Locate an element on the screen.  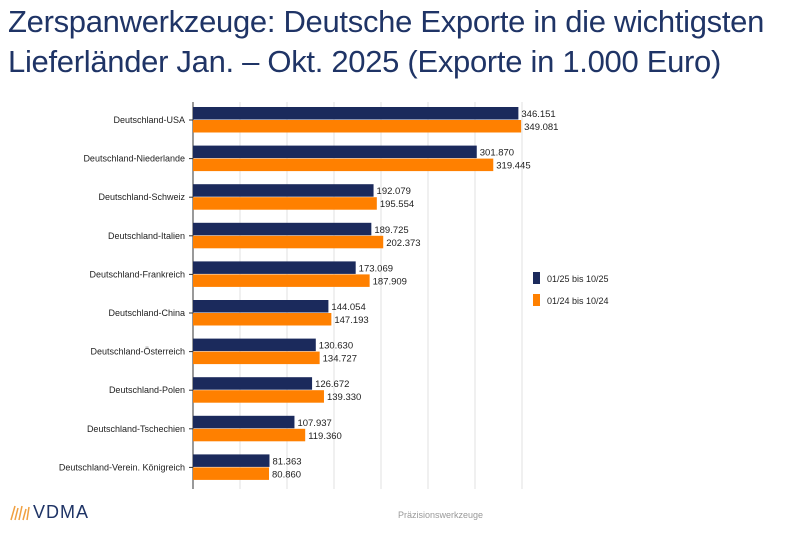
category-label: Deutschland-Tschechien is located at coordinates (136, 429).